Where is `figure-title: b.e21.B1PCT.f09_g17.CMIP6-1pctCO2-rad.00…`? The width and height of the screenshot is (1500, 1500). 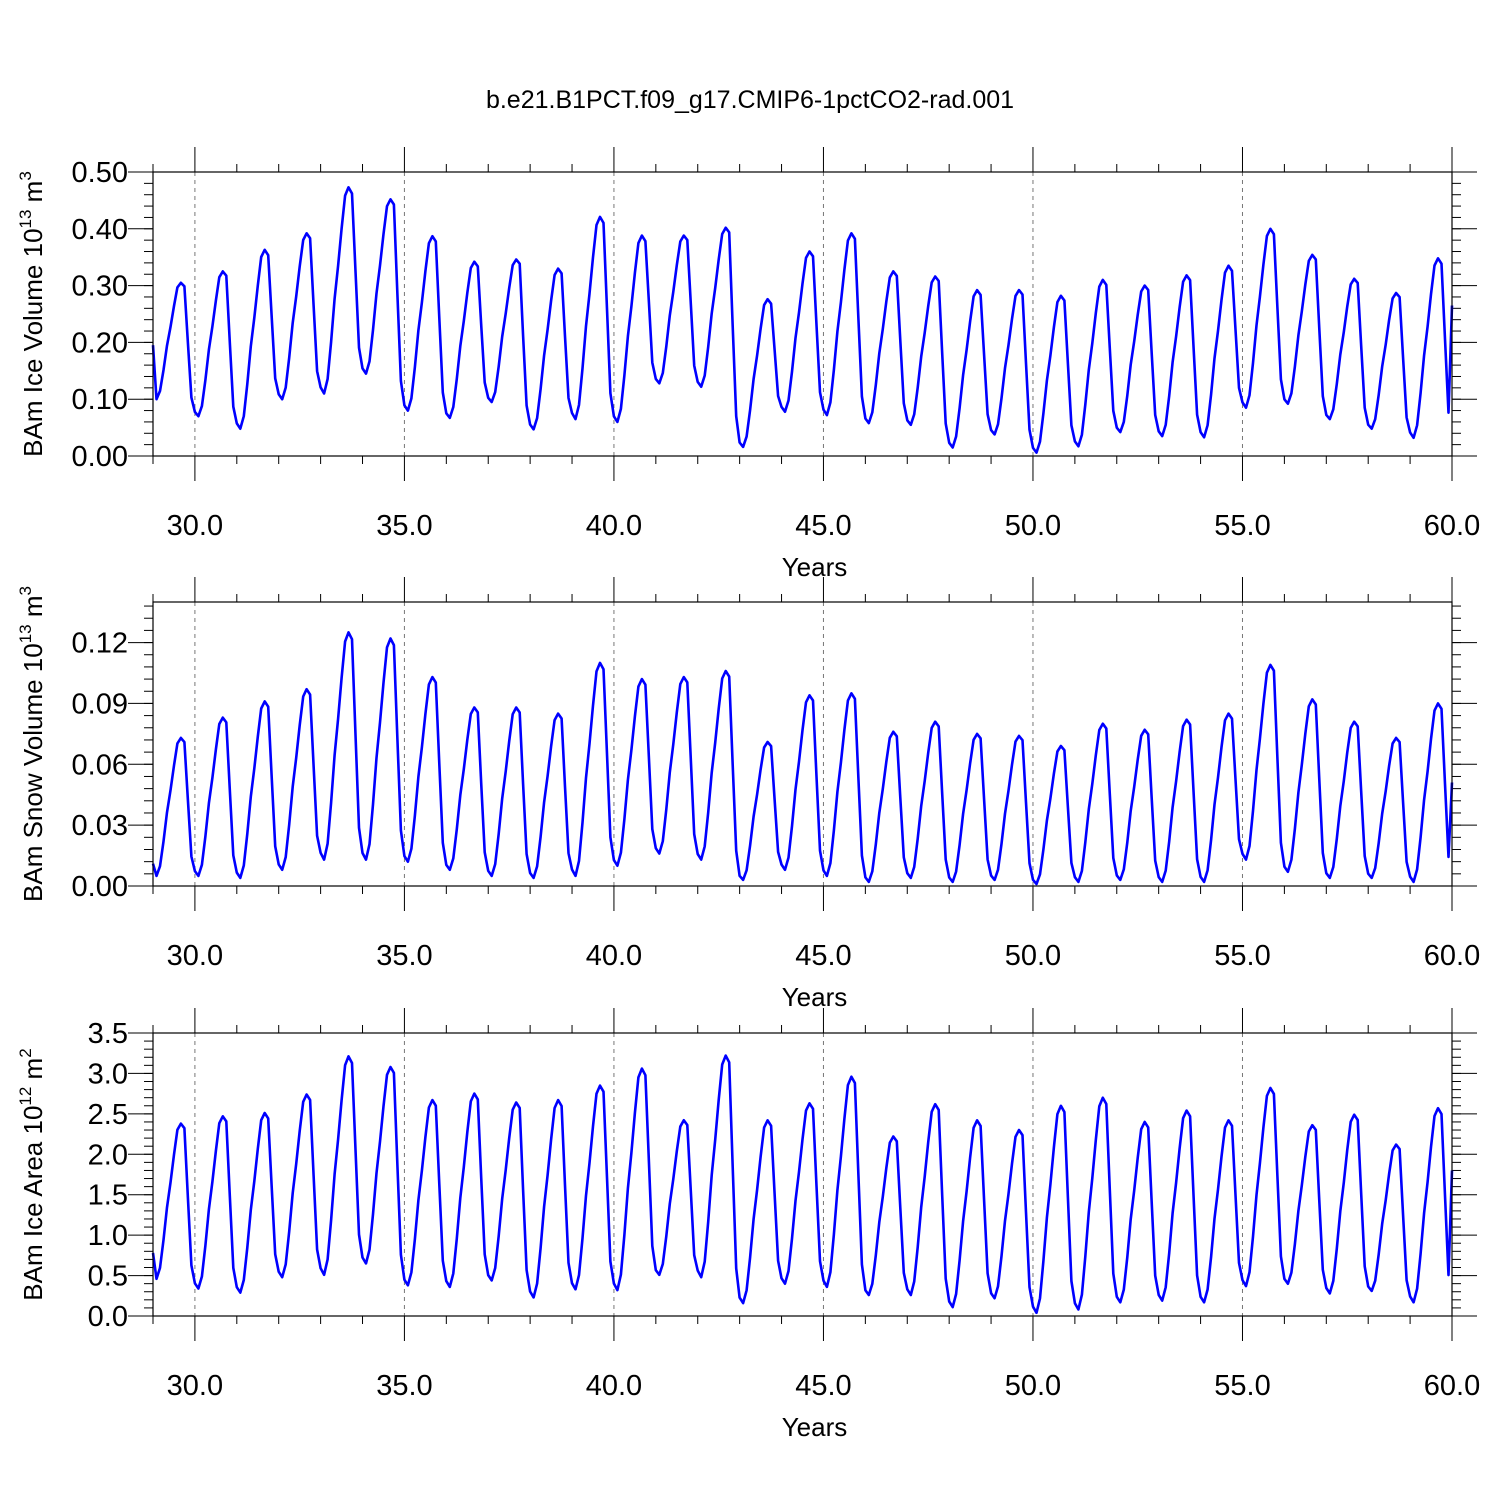 figure-title: b.e21.B1PCT.f09_g17.CMIP6-1pctCO2-rad.00… is located at coordinates (750, 100).